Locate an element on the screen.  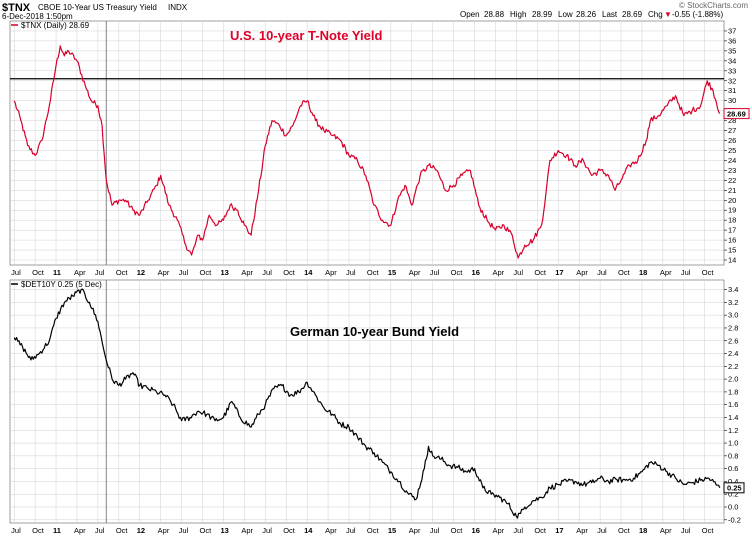
y-tick-label: 15 is located at coordinates (732, 250).